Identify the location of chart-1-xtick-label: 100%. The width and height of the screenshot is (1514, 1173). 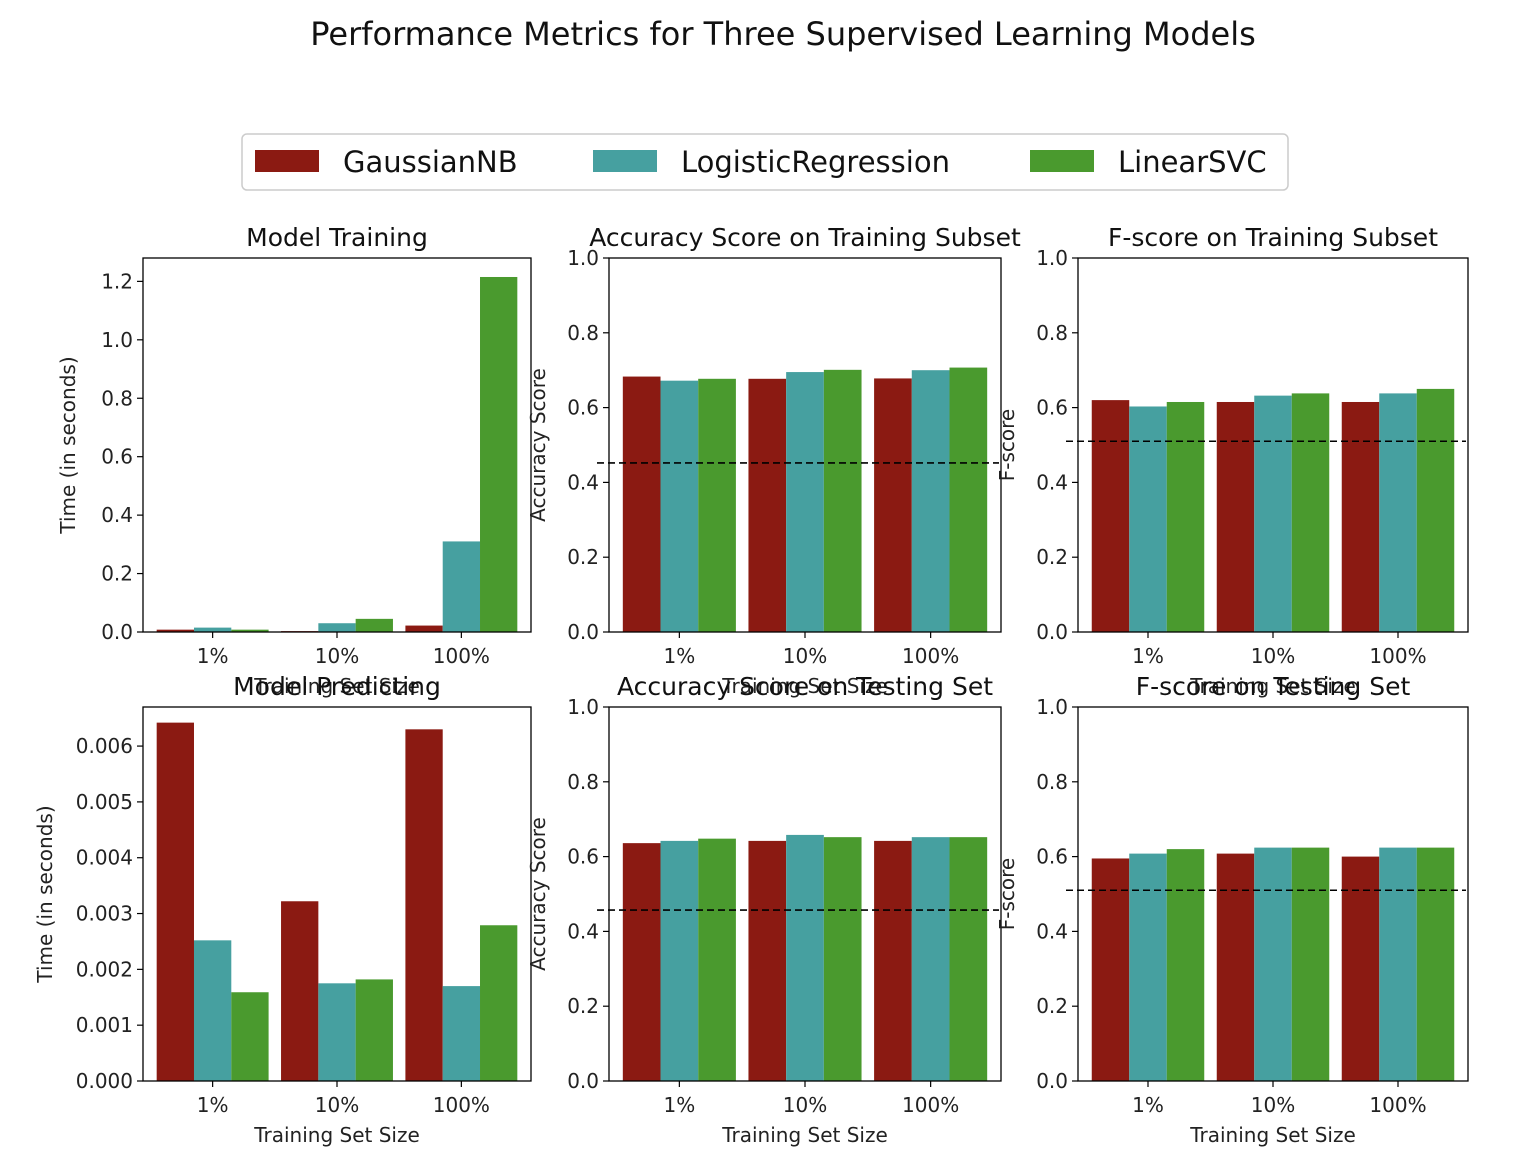
(461, 656).